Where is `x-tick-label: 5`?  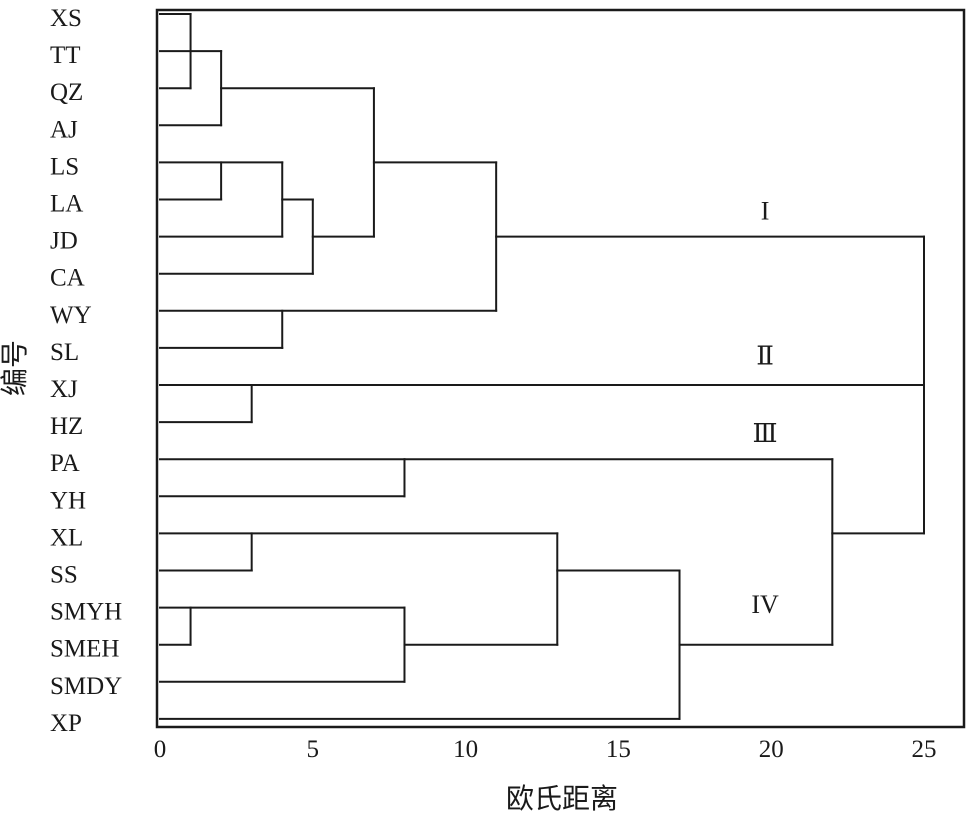 x-tick-label: 5 is located at coordinates (313, 749).